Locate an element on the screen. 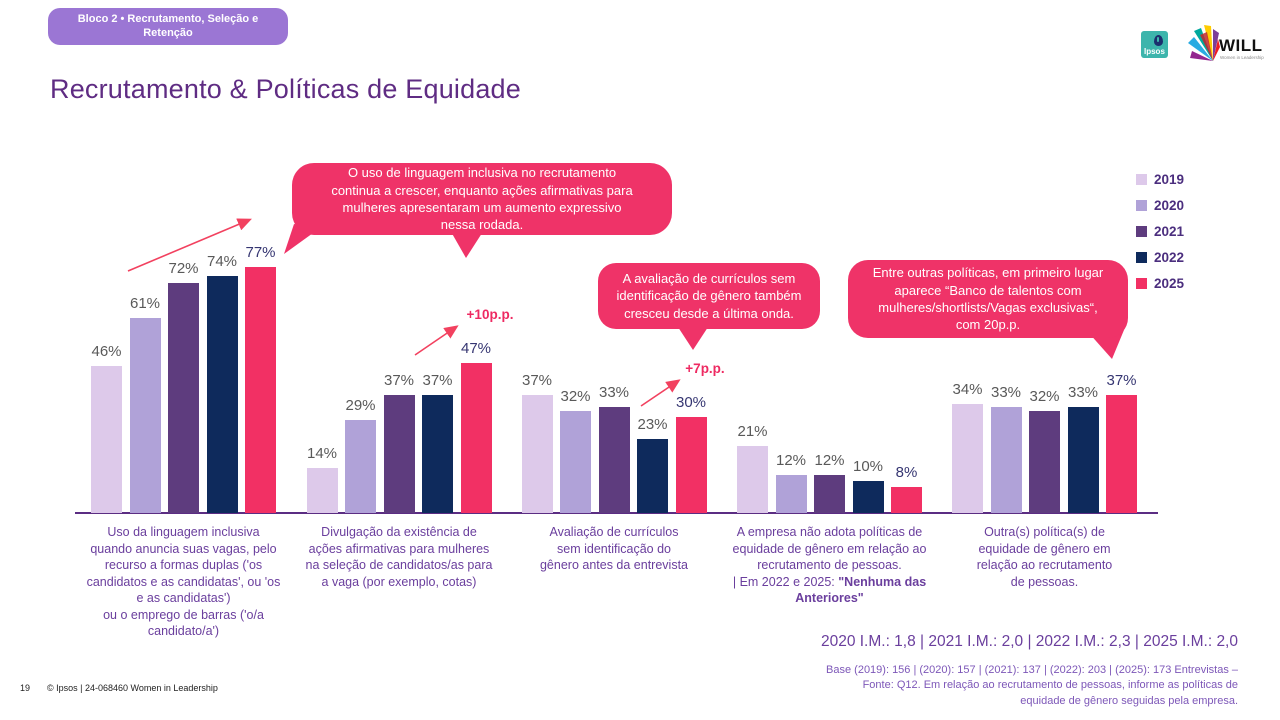  legend-item-2022: 2022 is located at coordinates (1160, 257).